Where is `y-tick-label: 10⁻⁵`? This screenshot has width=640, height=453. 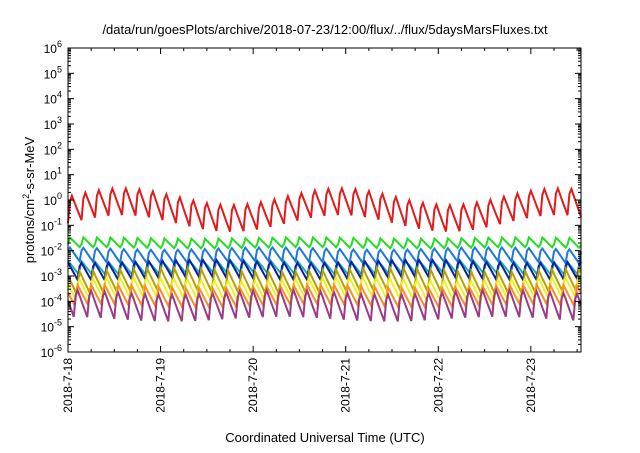
y-tick-label: 10⁻⁵ is located at coordinates (51, 326).